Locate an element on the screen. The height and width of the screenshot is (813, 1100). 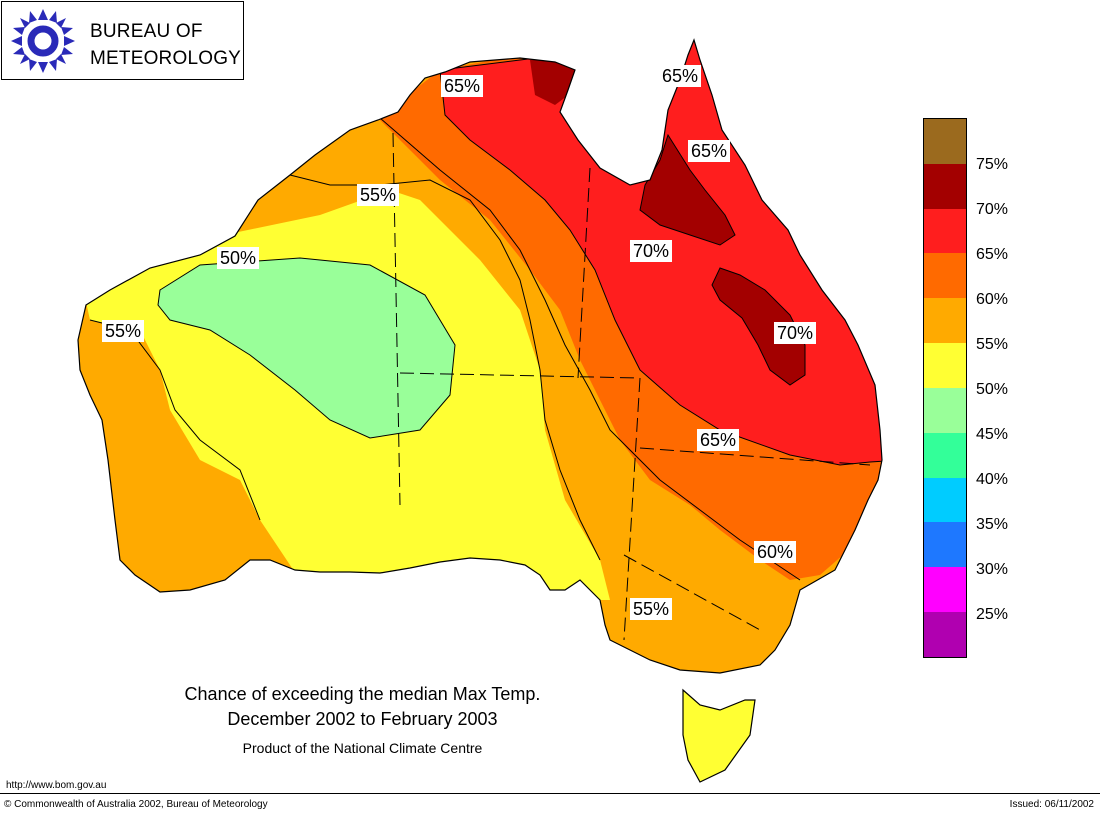
footer-url: http://www.bom.gov.au is located at coordinates (56, 785).